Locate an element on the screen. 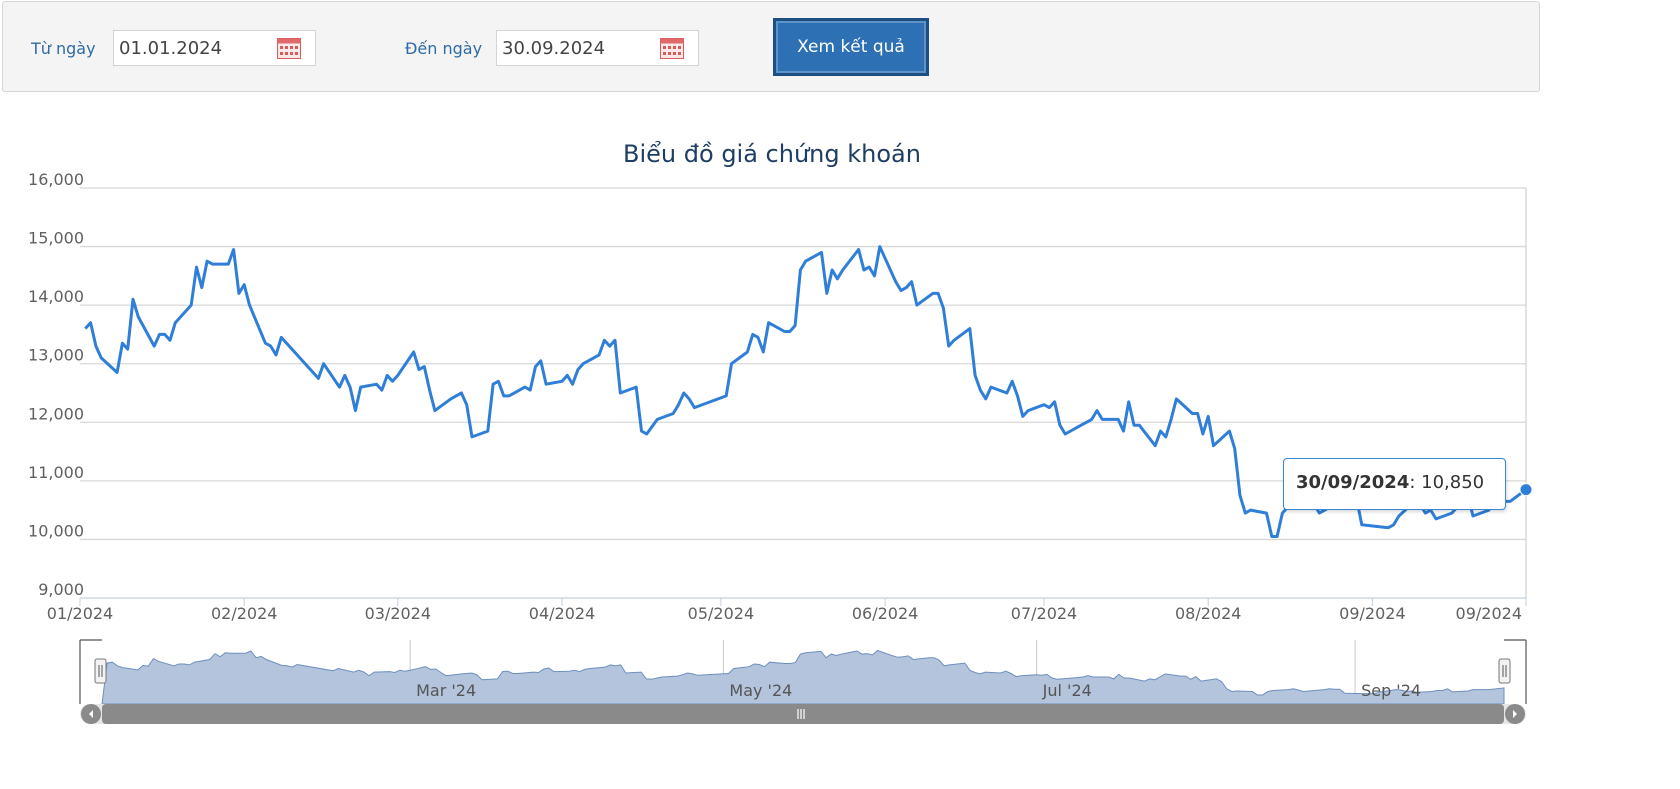 Image resolution: width=1680 pixels, height=789 pixels. from-date-input is located at coordinates (196, 48).